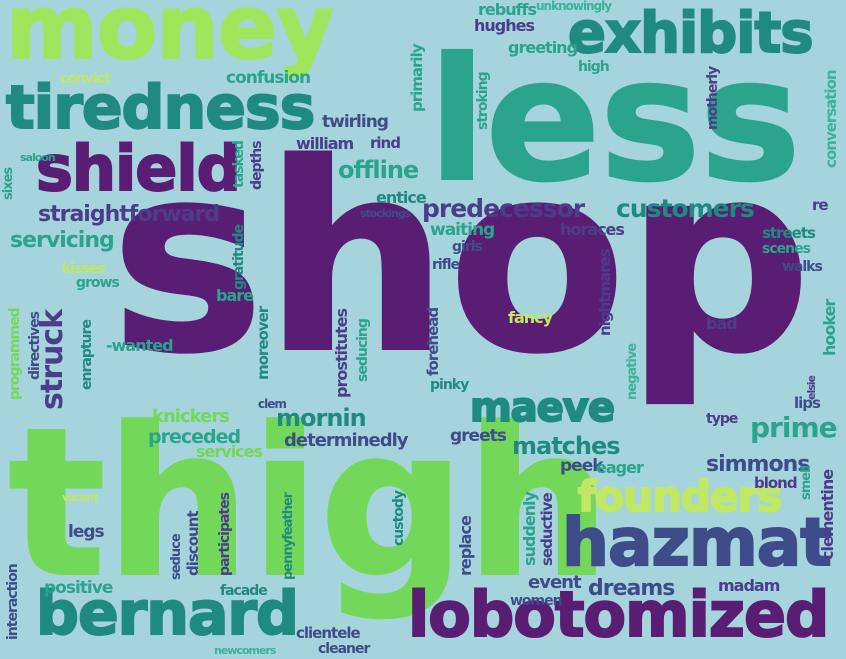 The height and width of the screenshot is (659, 846). What do you see at coordinates (680, 496) in the screenshot?
I see `word-founders: founders` at bounding box center [680, 496].